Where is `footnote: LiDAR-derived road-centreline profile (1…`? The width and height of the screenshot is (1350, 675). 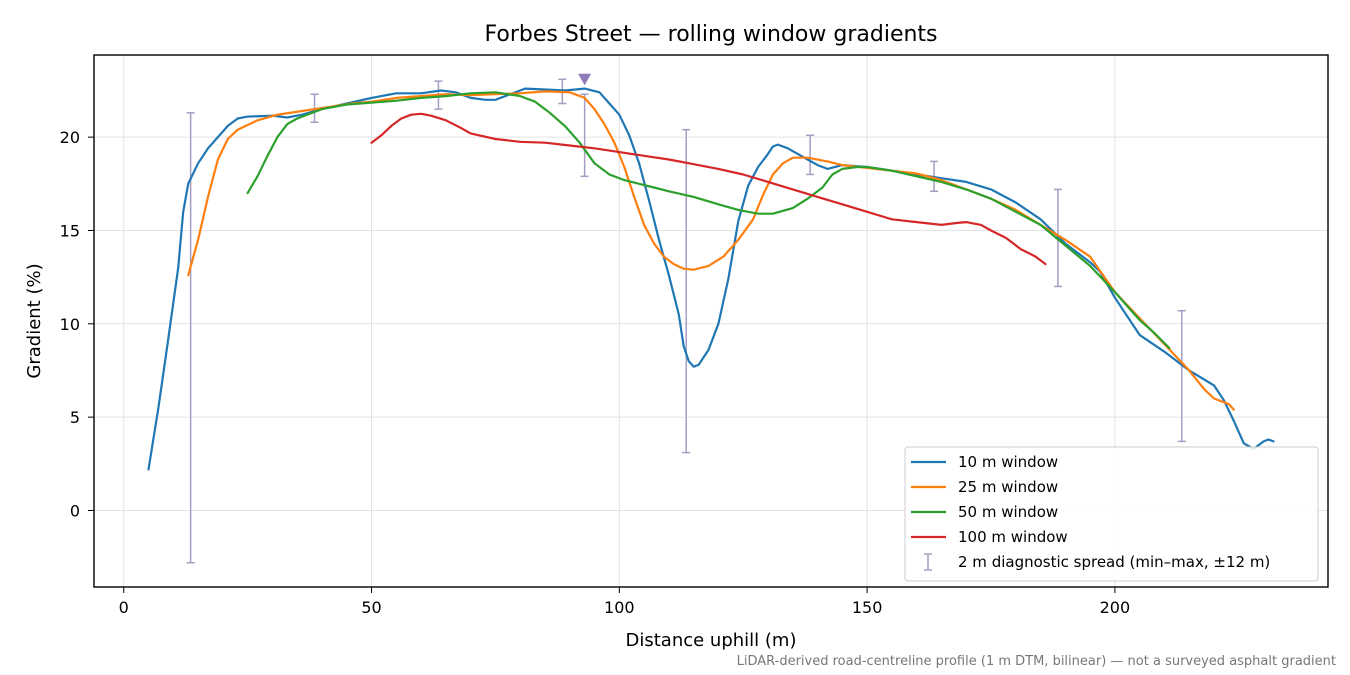
footnote: LiDAR-derived road-centreline profile (1… is located at coordinates (1036, 661).